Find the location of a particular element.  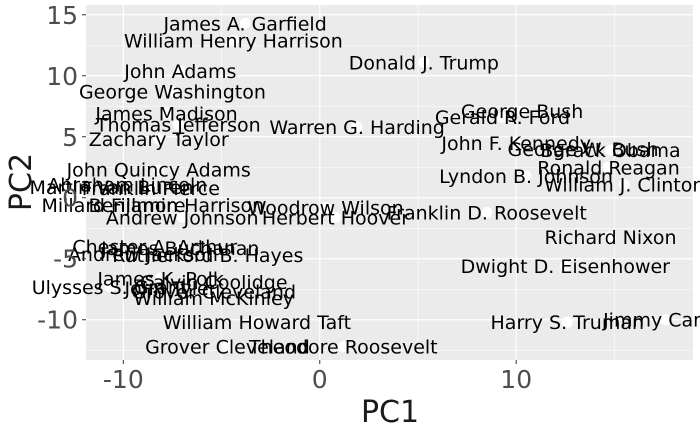

data-label: Zachary Taylor is located at coordinates (159, 140).